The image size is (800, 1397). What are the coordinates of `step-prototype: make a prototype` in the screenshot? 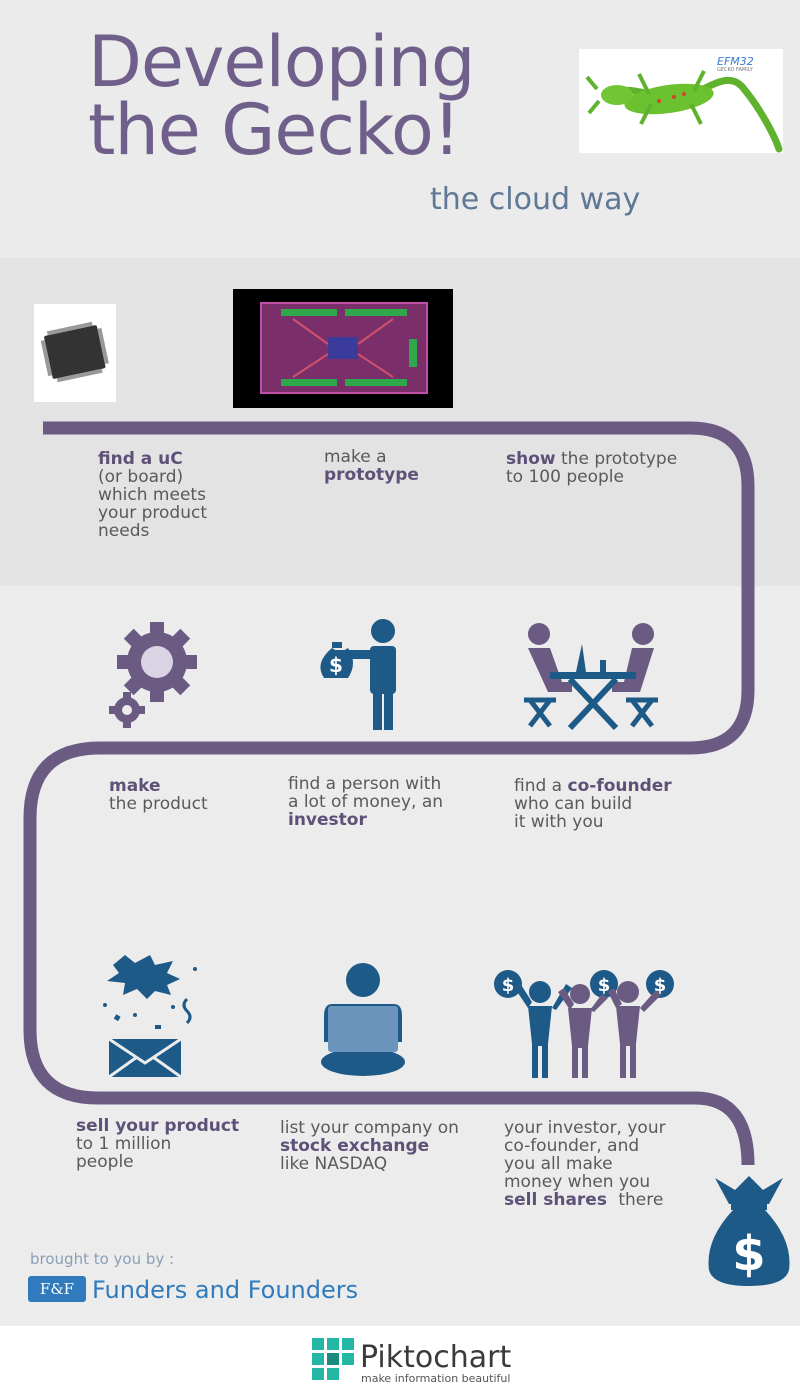 It's located at (371, 466).